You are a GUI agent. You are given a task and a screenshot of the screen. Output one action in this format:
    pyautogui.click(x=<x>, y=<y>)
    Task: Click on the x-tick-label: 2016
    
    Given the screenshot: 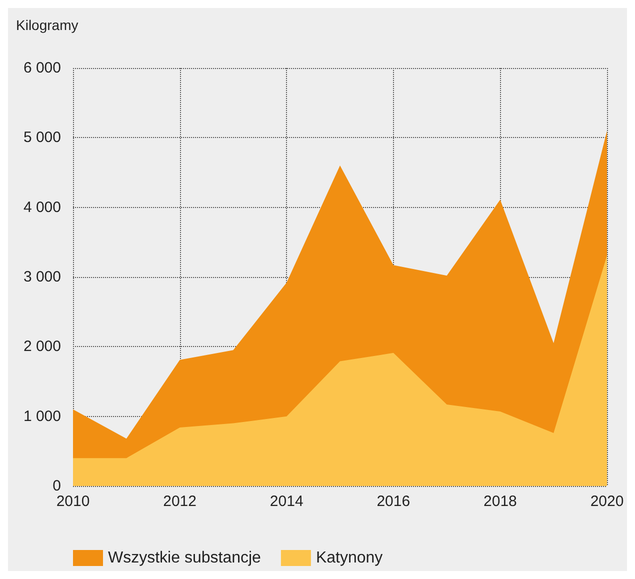 What is the action you would take?
    pyautogui.click(x=393, y=501)
    